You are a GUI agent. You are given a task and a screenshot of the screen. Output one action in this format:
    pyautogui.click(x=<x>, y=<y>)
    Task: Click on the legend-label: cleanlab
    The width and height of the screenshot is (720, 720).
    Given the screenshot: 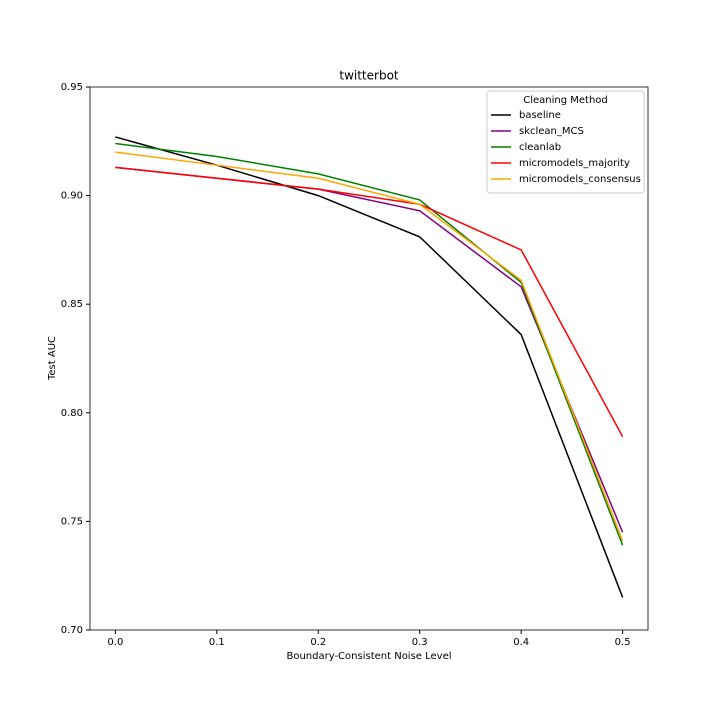 What is the action you would take?
    pyautogui.click(x=540, y=147)
    